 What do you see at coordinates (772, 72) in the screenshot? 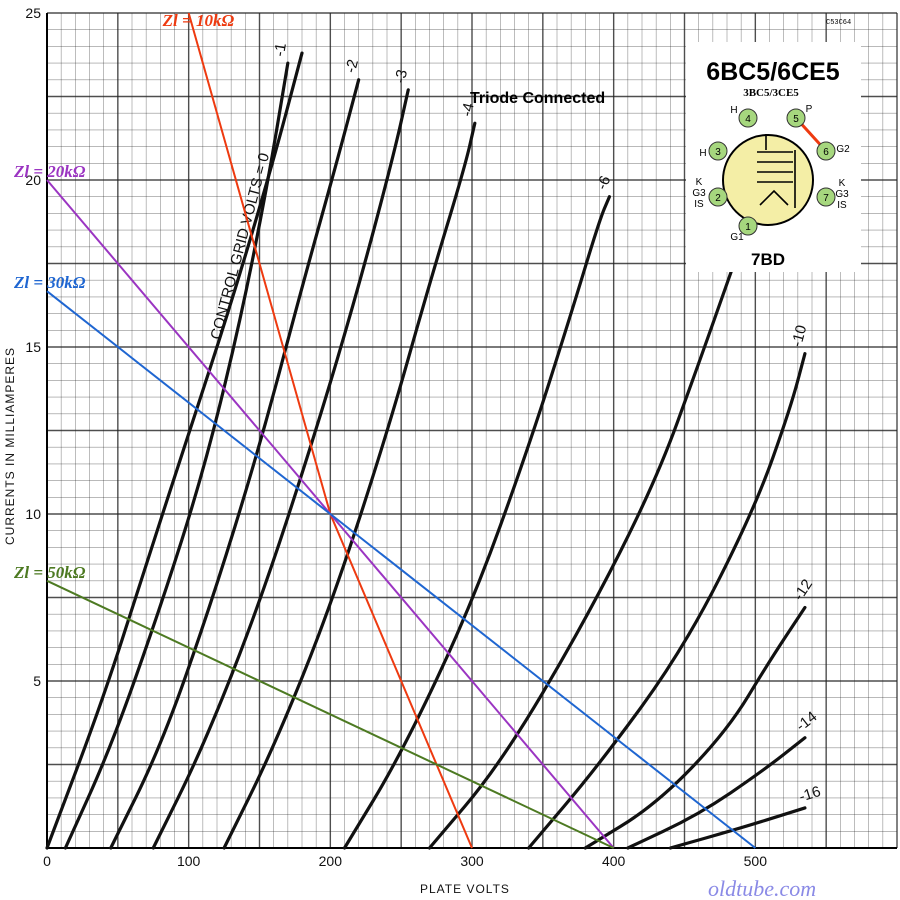
I see `tube-title: 6BC5/6CE5` at bounding box center [772, 72].